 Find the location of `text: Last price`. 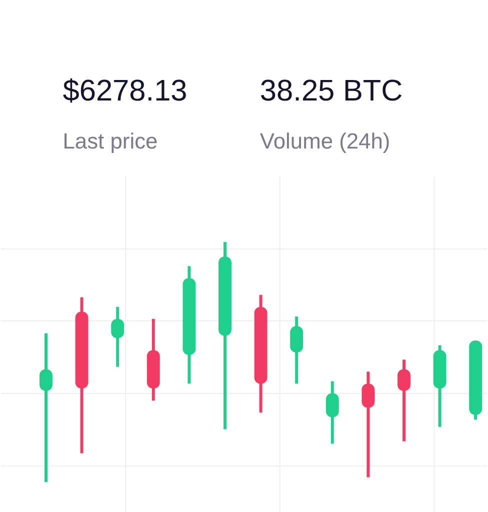

text: Last price is located at coordinates (110, 141).